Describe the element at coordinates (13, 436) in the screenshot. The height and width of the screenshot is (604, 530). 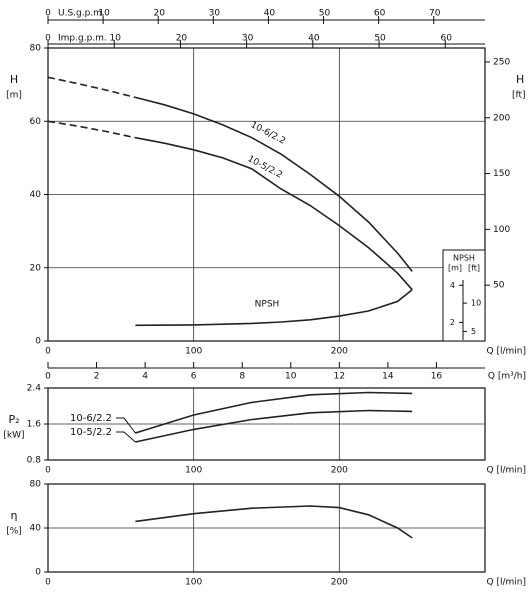
I see `y-axis-unit: [kW]` at that location.